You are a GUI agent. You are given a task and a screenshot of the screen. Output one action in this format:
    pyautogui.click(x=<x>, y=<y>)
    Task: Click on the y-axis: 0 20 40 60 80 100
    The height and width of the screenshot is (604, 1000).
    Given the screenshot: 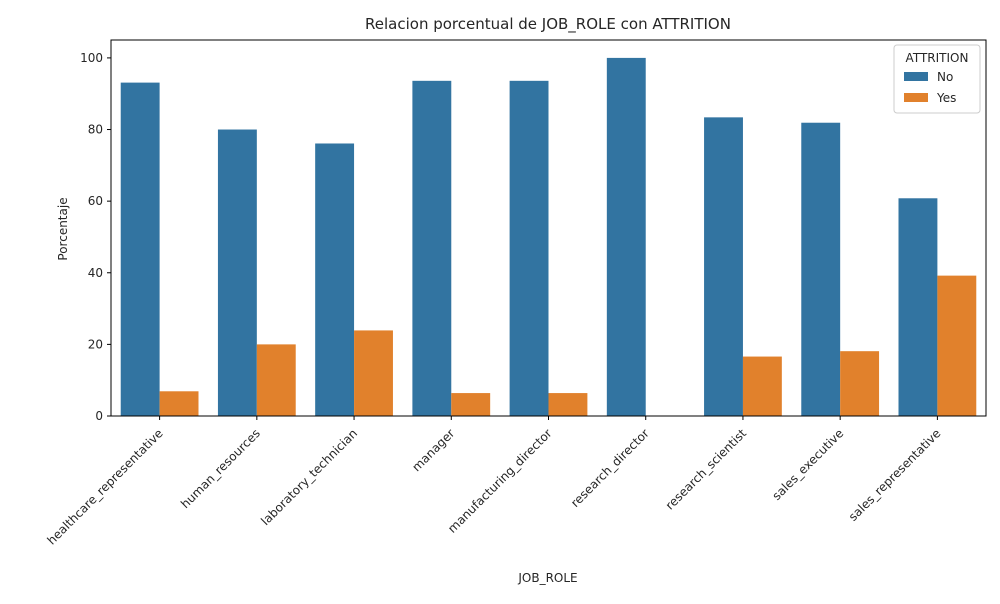 What is the action you would take?
    pyautogui.click(x=95, y=237)
    